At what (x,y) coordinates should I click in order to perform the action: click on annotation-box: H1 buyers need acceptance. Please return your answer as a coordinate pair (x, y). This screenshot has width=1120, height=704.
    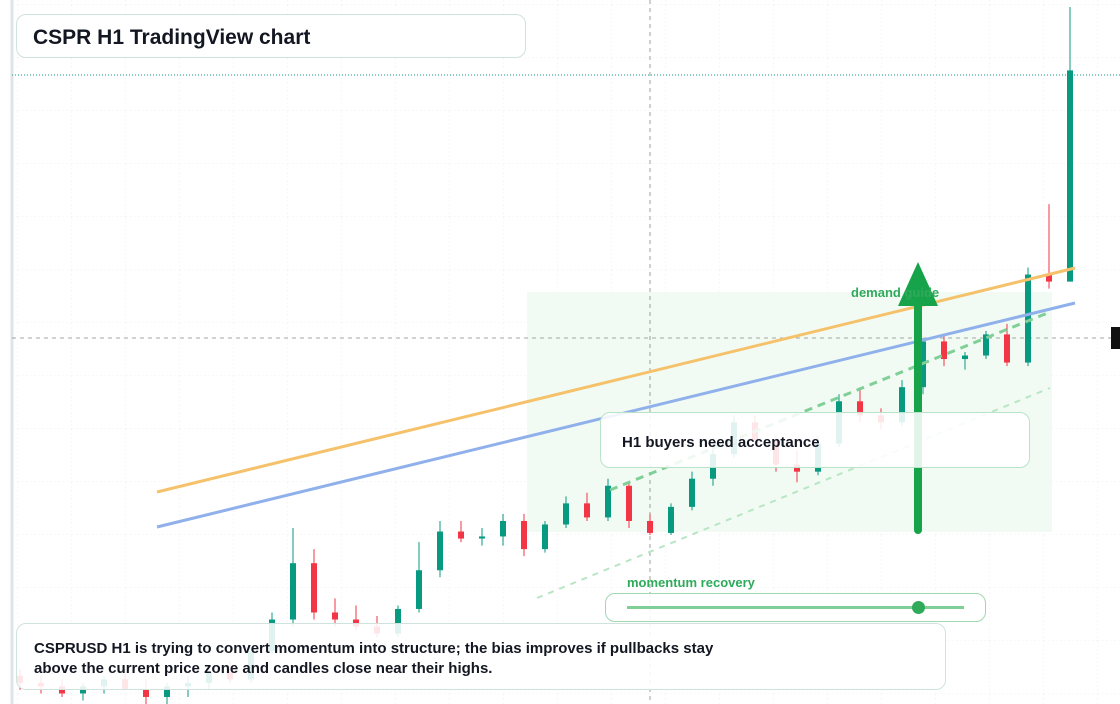
    Looking at the image, I should click on (815, 440).